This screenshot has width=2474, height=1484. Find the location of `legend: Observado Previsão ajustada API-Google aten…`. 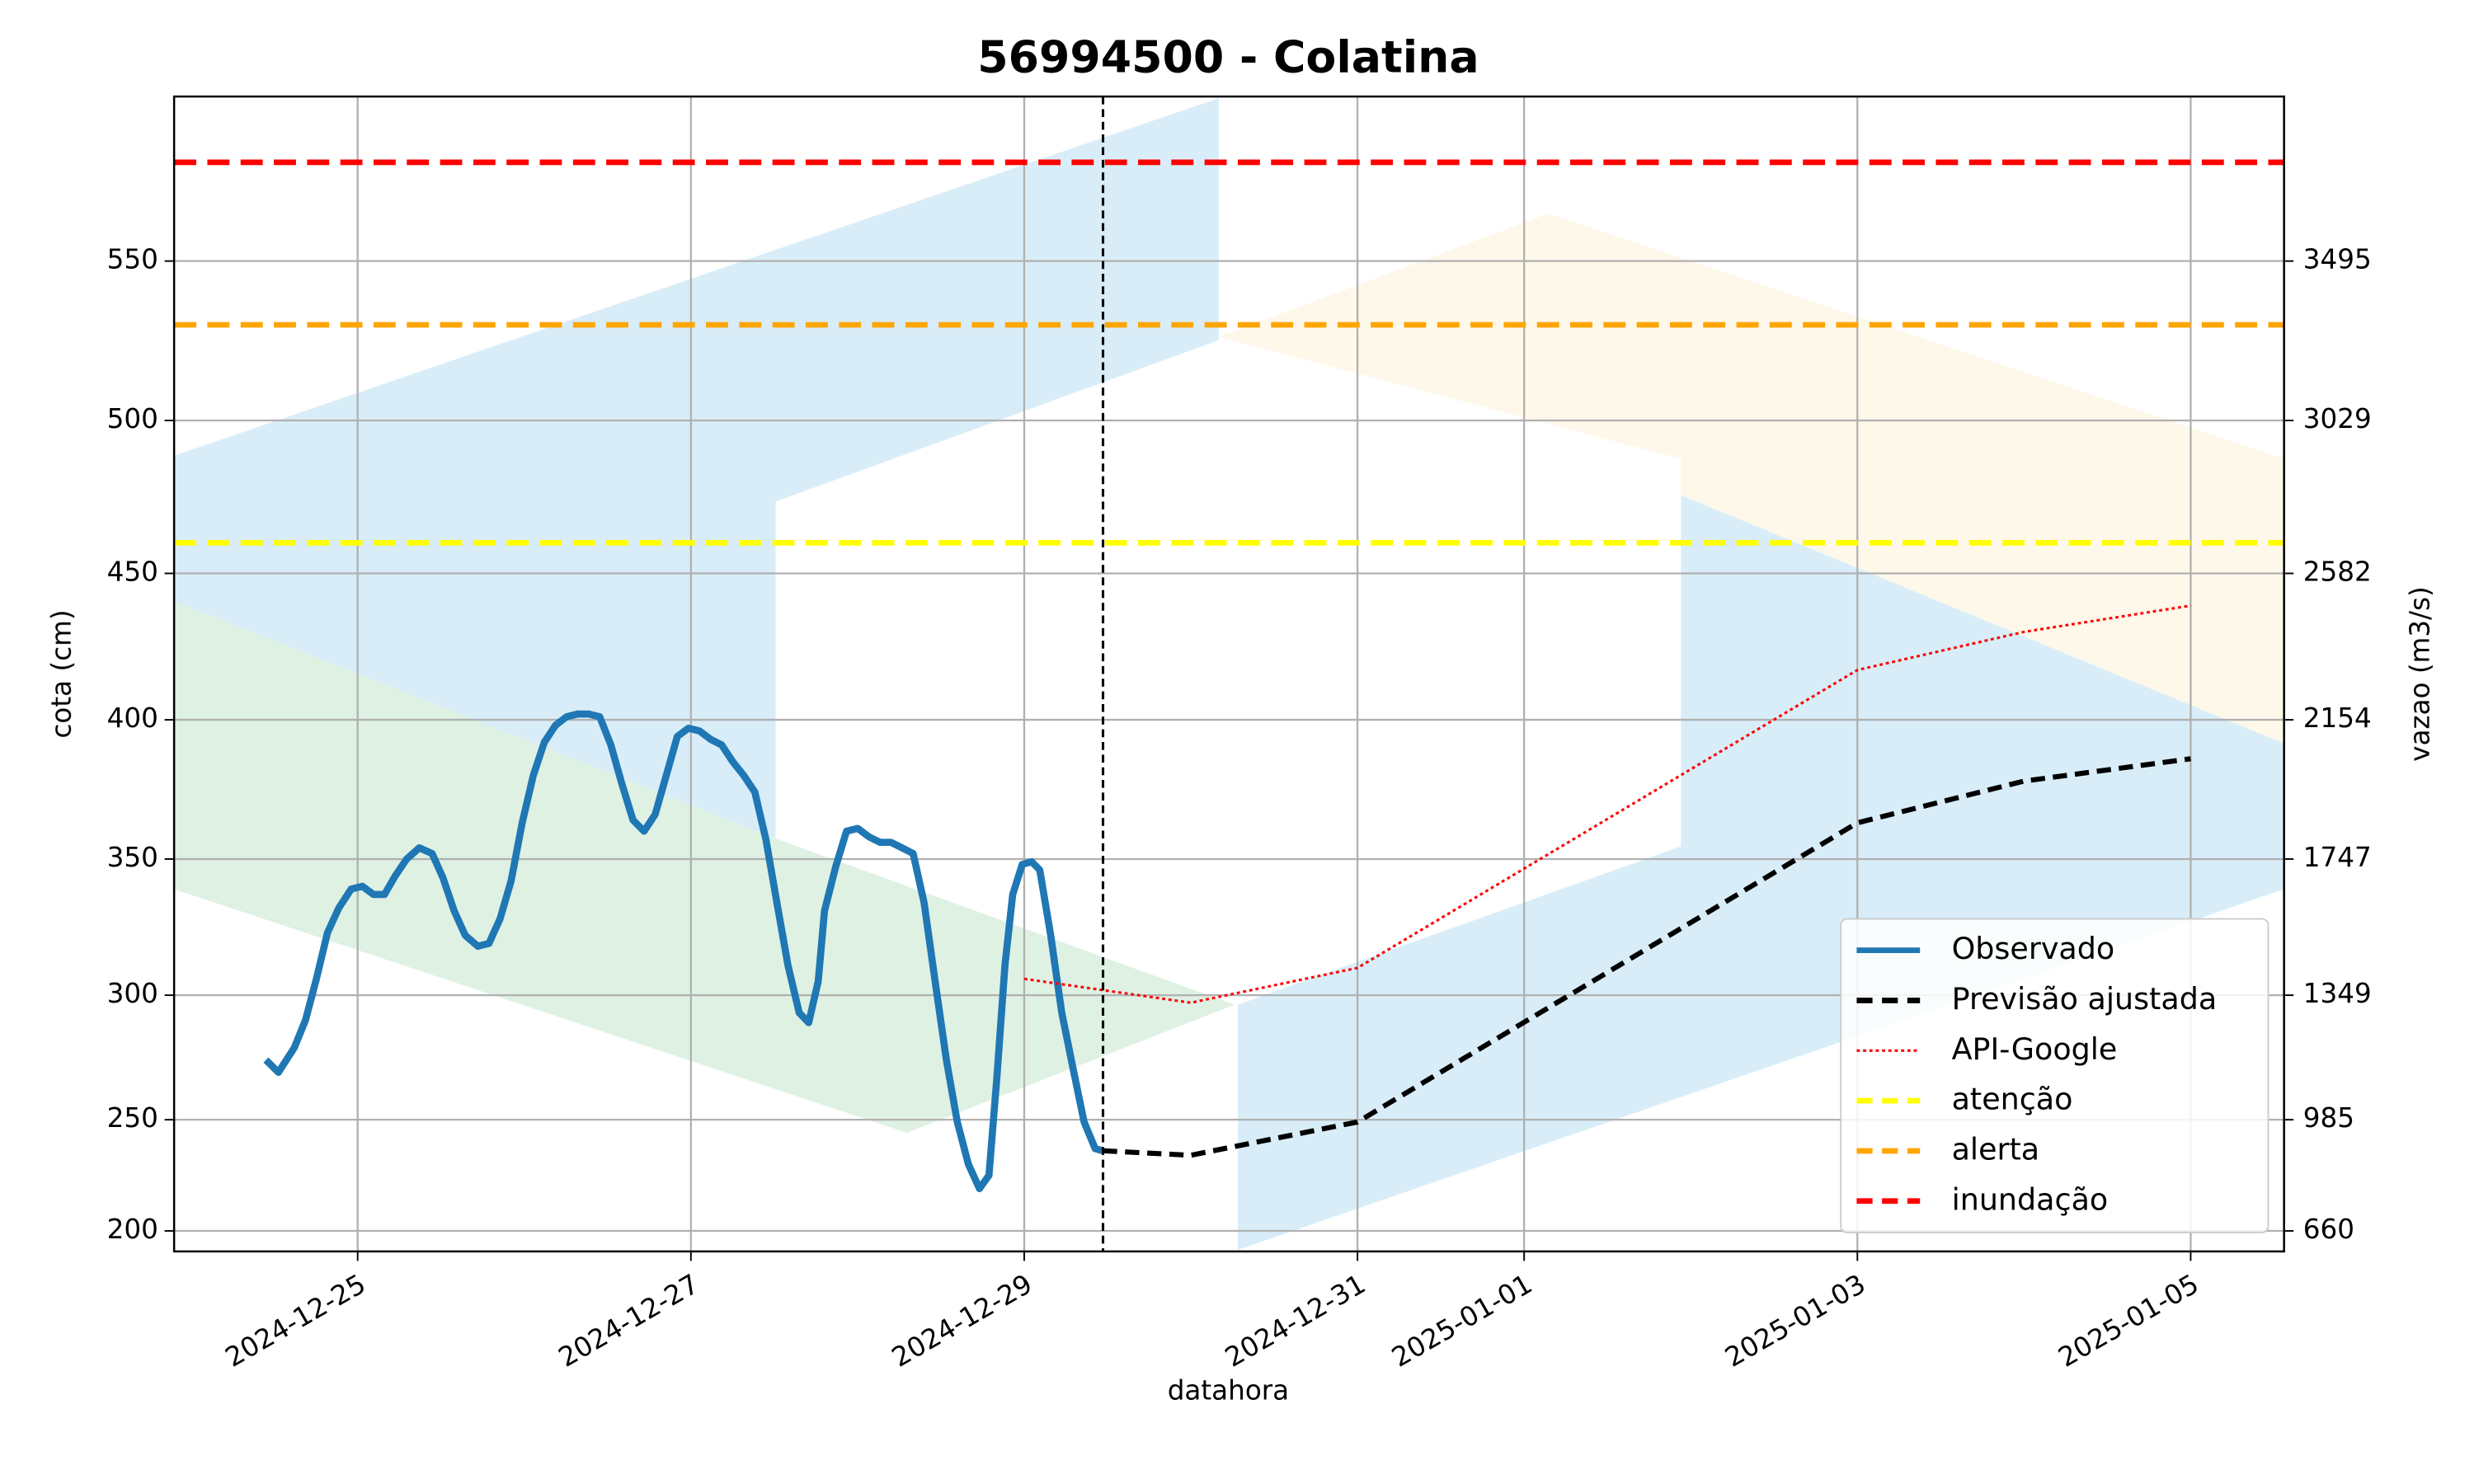

legend: Observado Previsão ajustada API-Google aten… is located at coordinates (2054, 1075).